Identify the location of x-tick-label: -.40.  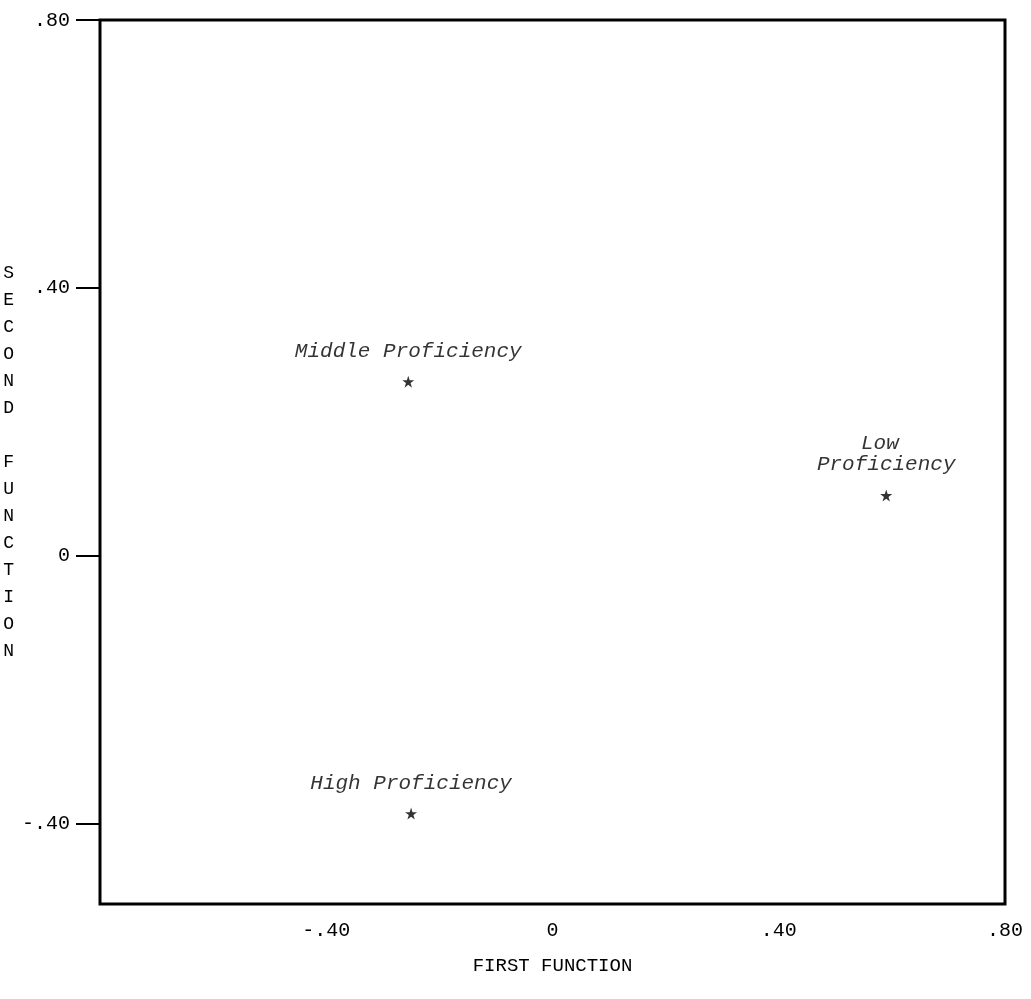
(326, 930).